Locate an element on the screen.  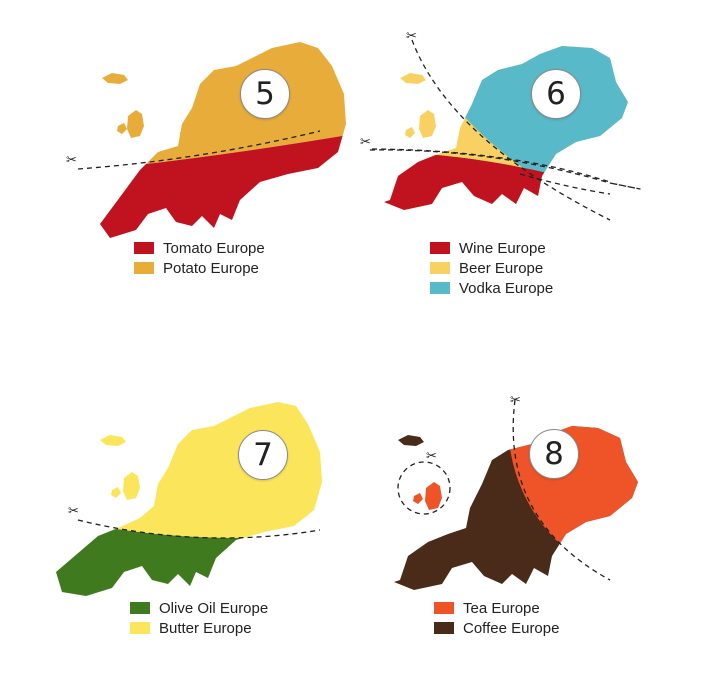
legend-item: Vodka Europe is located at coordinates (491, 288).